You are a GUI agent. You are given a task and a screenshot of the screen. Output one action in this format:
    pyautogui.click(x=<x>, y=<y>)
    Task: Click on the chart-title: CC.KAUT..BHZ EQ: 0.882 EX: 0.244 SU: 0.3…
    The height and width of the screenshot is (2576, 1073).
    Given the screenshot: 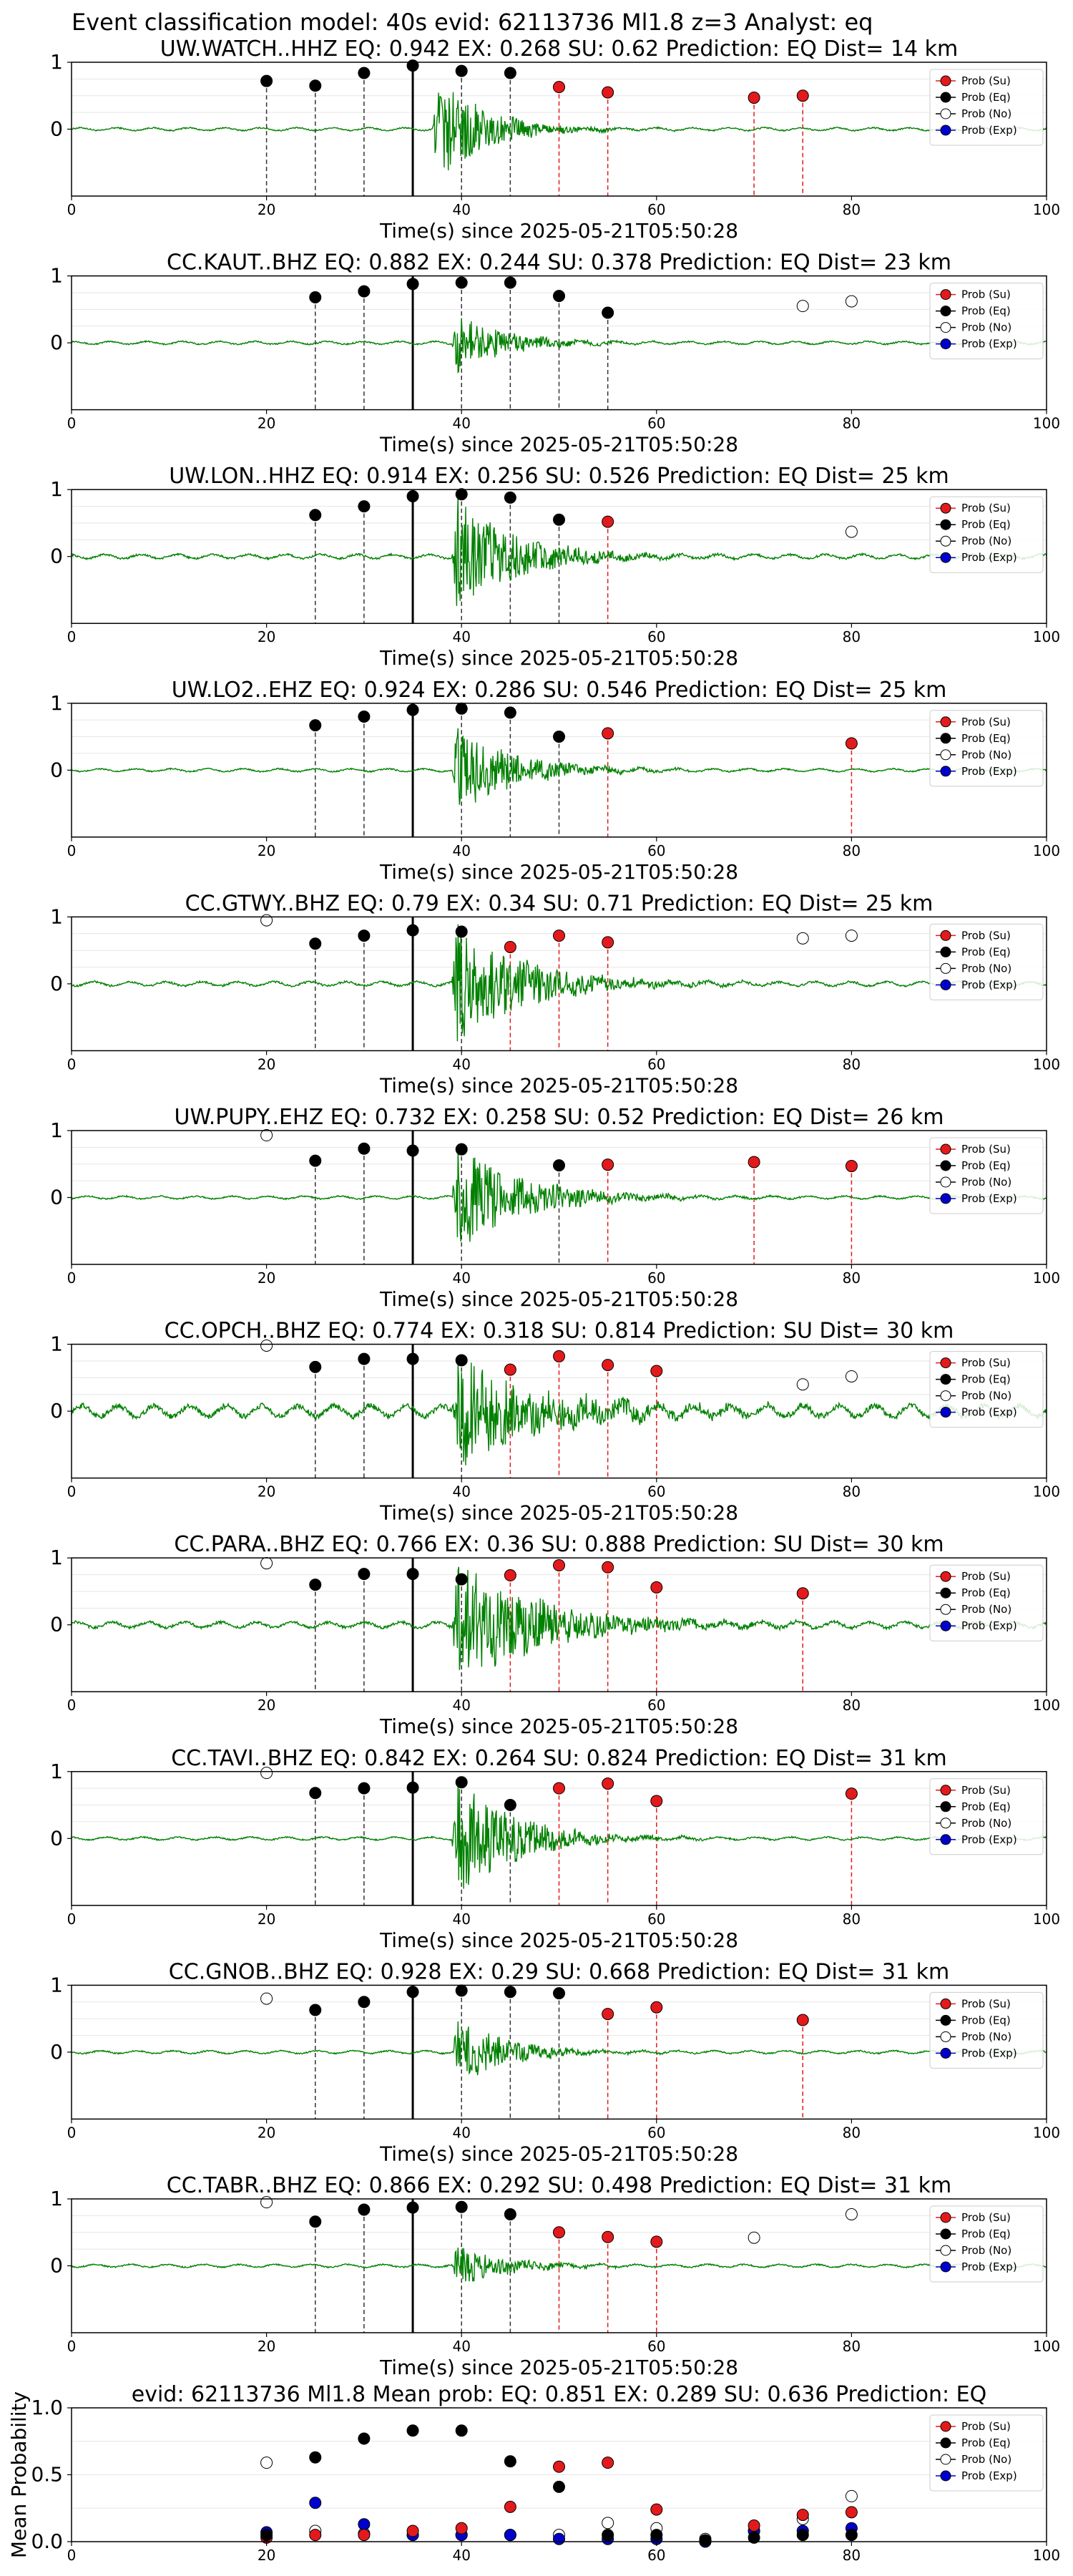 What is the action you would take?
    pyautogui.click(x=559, y=262)
    